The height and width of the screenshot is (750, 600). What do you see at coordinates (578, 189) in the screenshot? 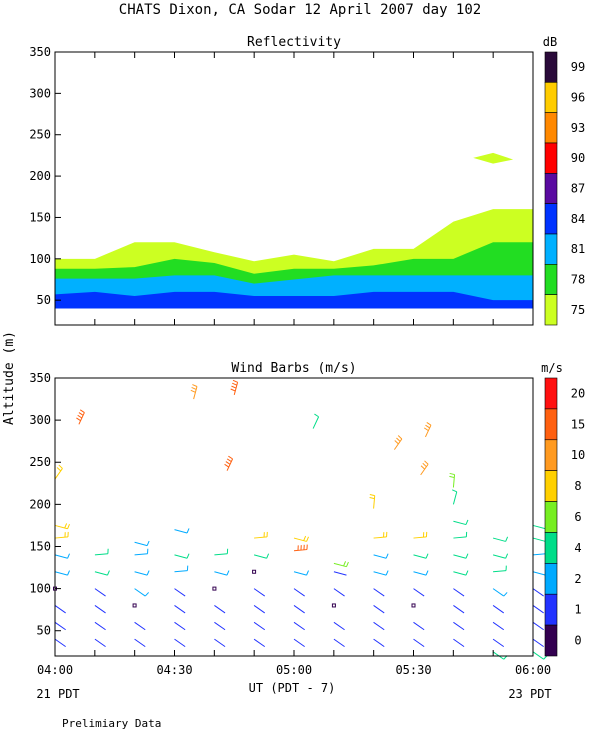
I see `reflectivity-colorbar-label: 87` at bounding box center [578, 189].